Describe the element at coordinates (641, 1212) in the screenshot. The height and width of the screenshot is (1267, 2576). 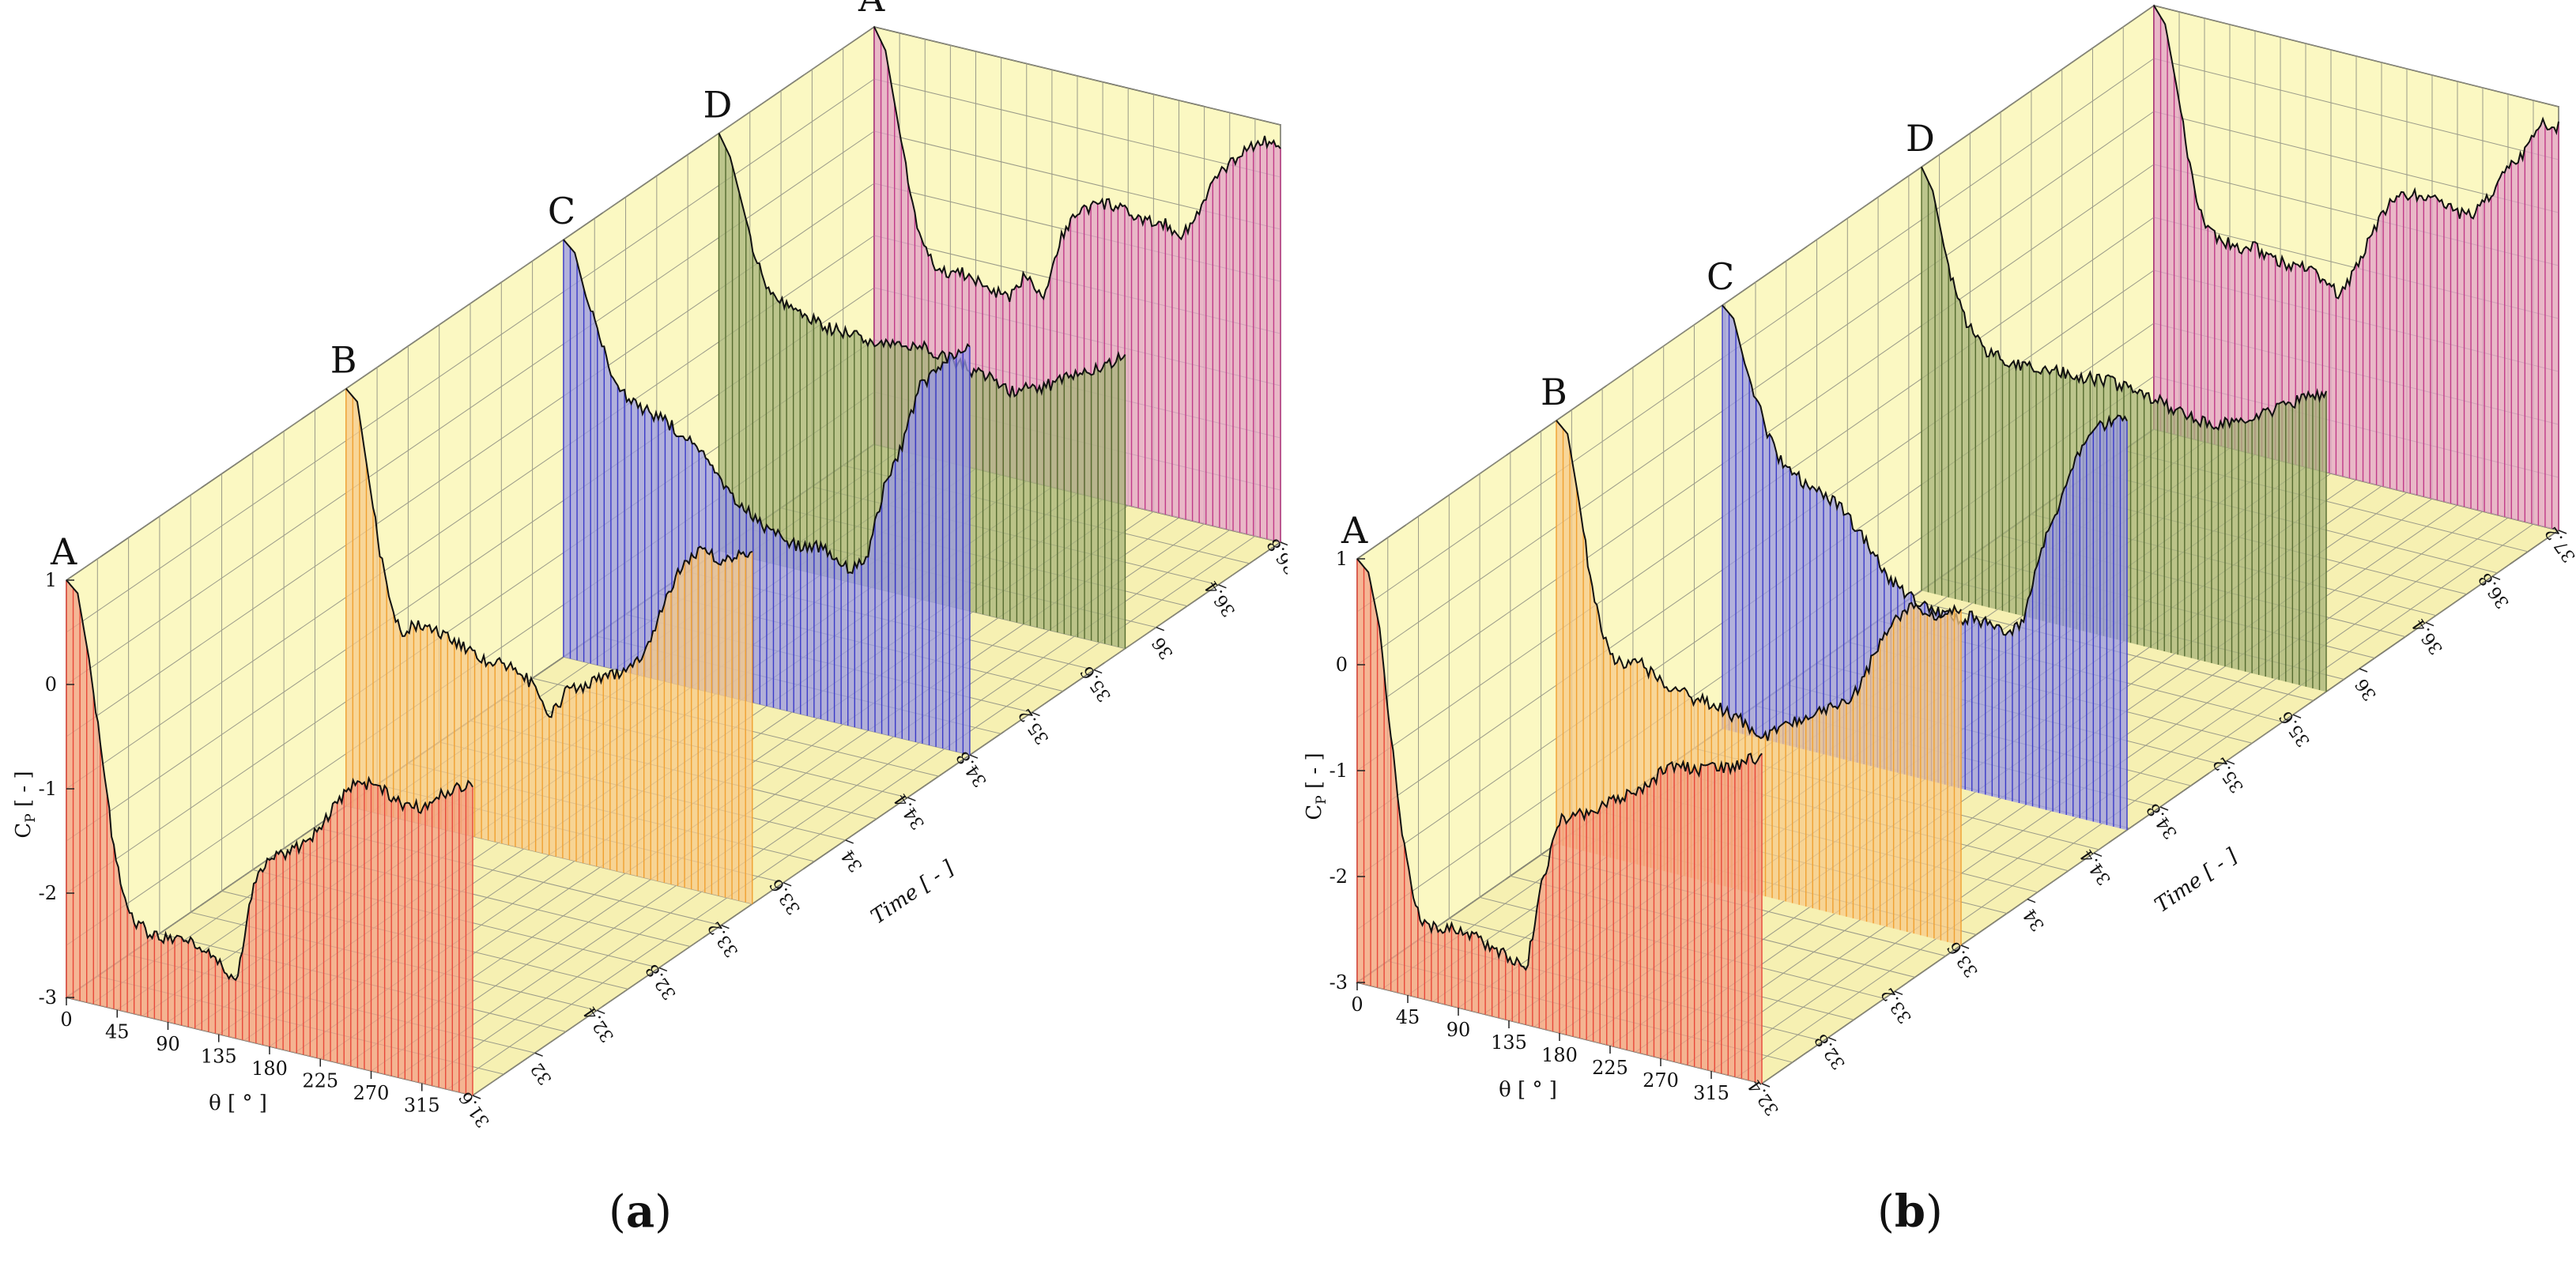
I see `panel-caption-a: (a)` at that location.